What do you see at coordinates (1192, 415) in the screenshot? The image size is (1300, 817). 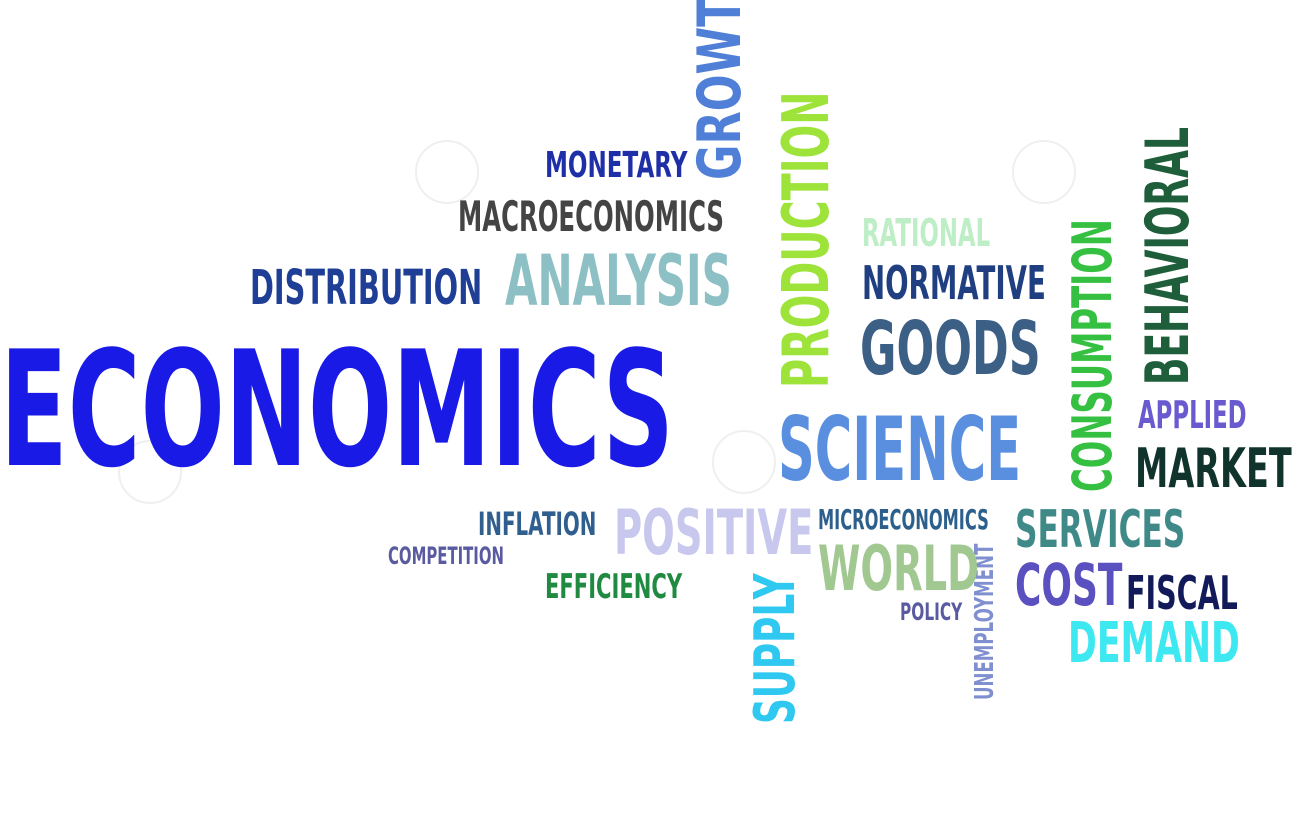 I see `word-applied: APPLIED` at bounding box center [1192, 415].